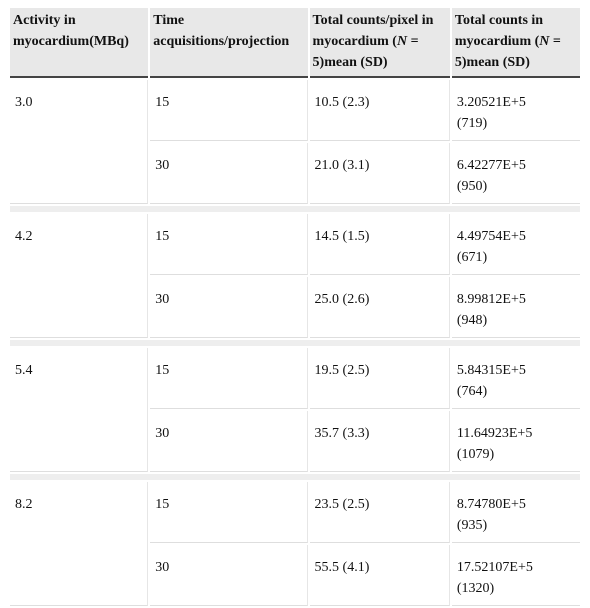 The height and width of the screenshot is (608, 590). Describe the element at coordinates (515, 441) in the screenshot. I see `total-counts-cell: 11.64923E+5 (1079)` at that location.